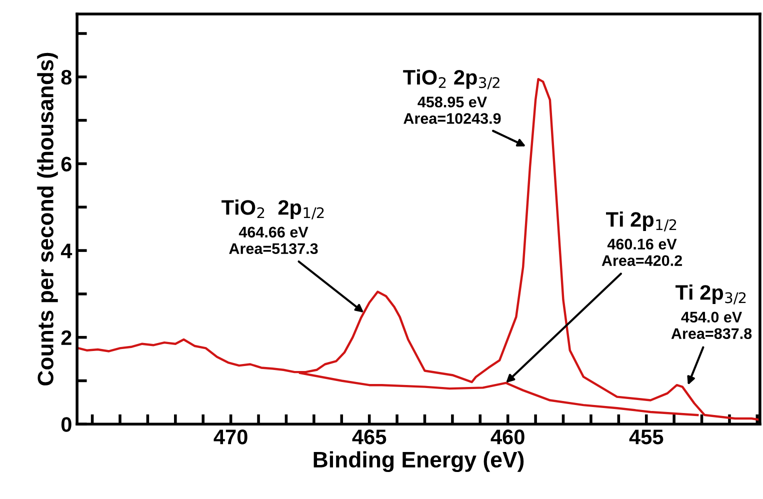 The image size is (763, 499). I want to click on annotation: TiO$_{2}$ 2p$_{1/2}$ 464.66 eV Area=5137.3, so click(273, 227).